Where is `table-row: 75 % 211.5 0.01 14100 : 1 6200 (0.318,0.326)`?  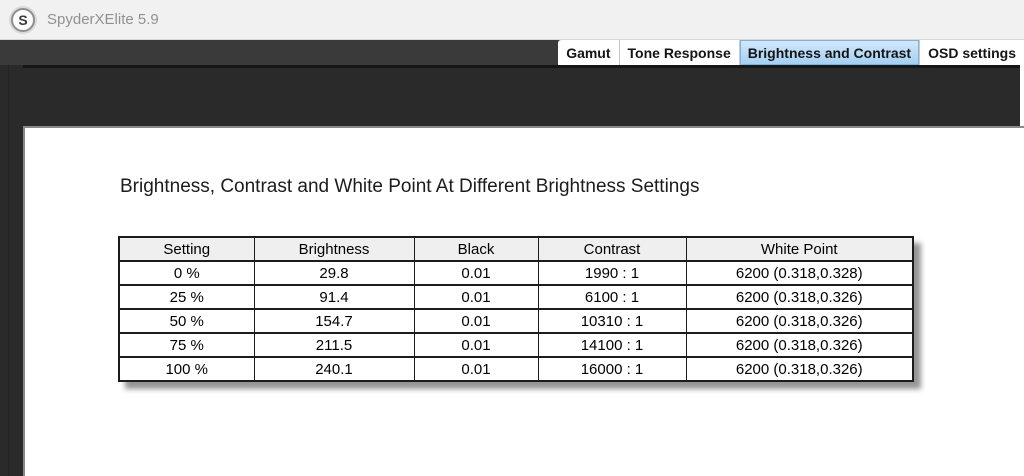
table-row: 75 % 211.5 0.01 14100 : 1 6200 (0.318,0.326) is located at coordinates (516, 345).